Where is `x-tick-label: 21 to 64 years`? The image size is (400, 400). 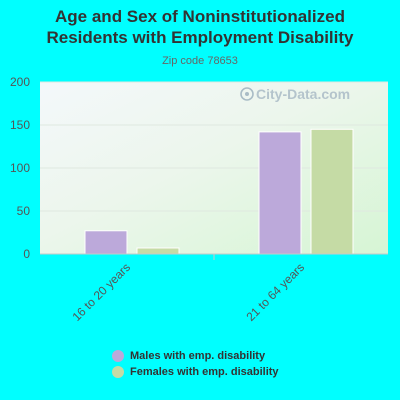 x-tick-label: 21 to 64 years is located at coordinates (275, 292).